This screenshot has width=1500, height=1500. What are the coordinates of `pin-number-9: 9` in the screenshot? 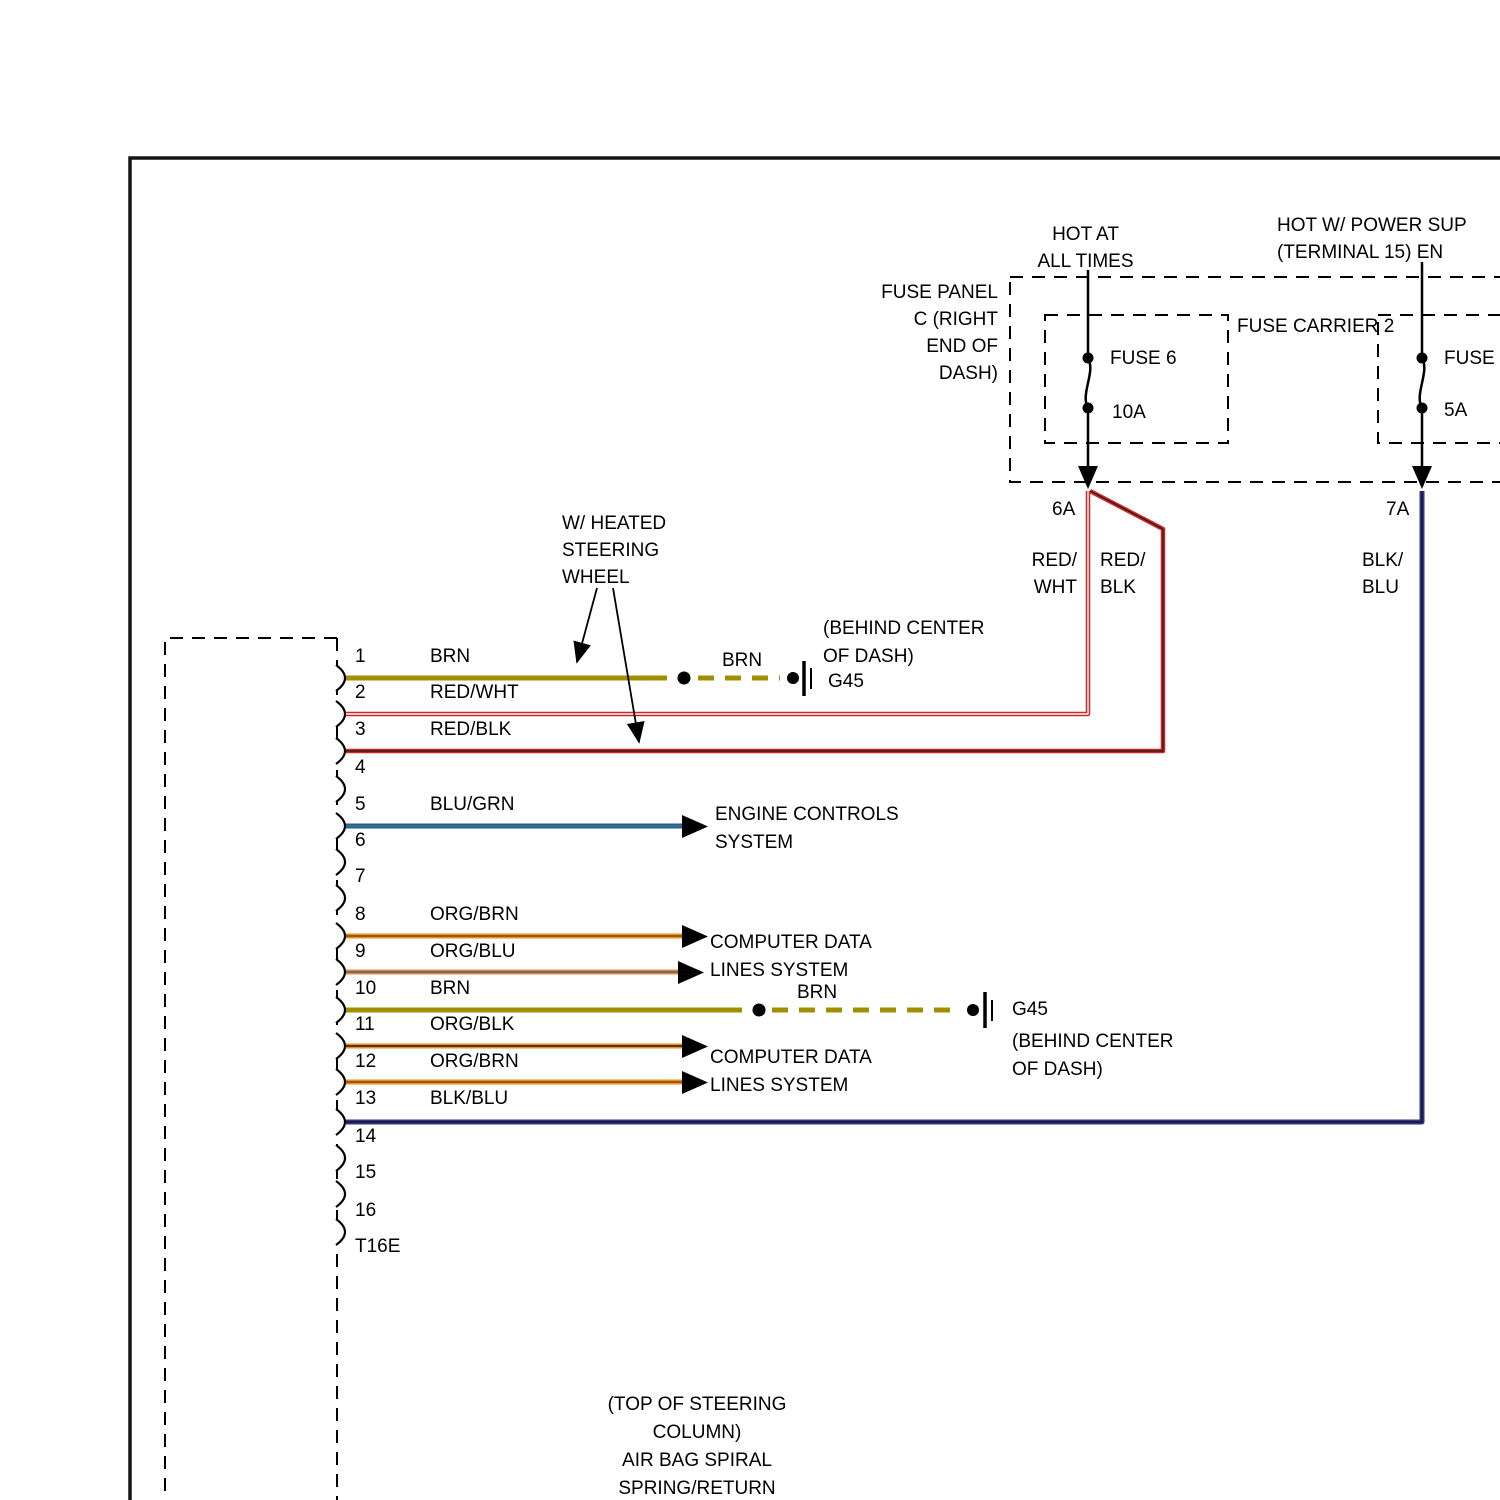 It's located at (360, 951).